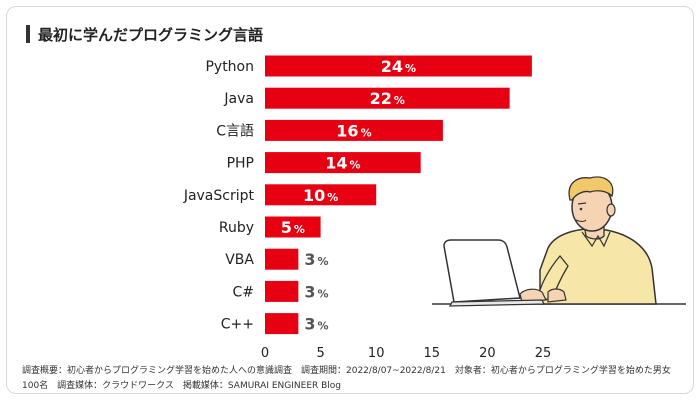  Describe the element at coordinates (236, 228) in the screenshot. I see `category-label: Ruby` at that location.